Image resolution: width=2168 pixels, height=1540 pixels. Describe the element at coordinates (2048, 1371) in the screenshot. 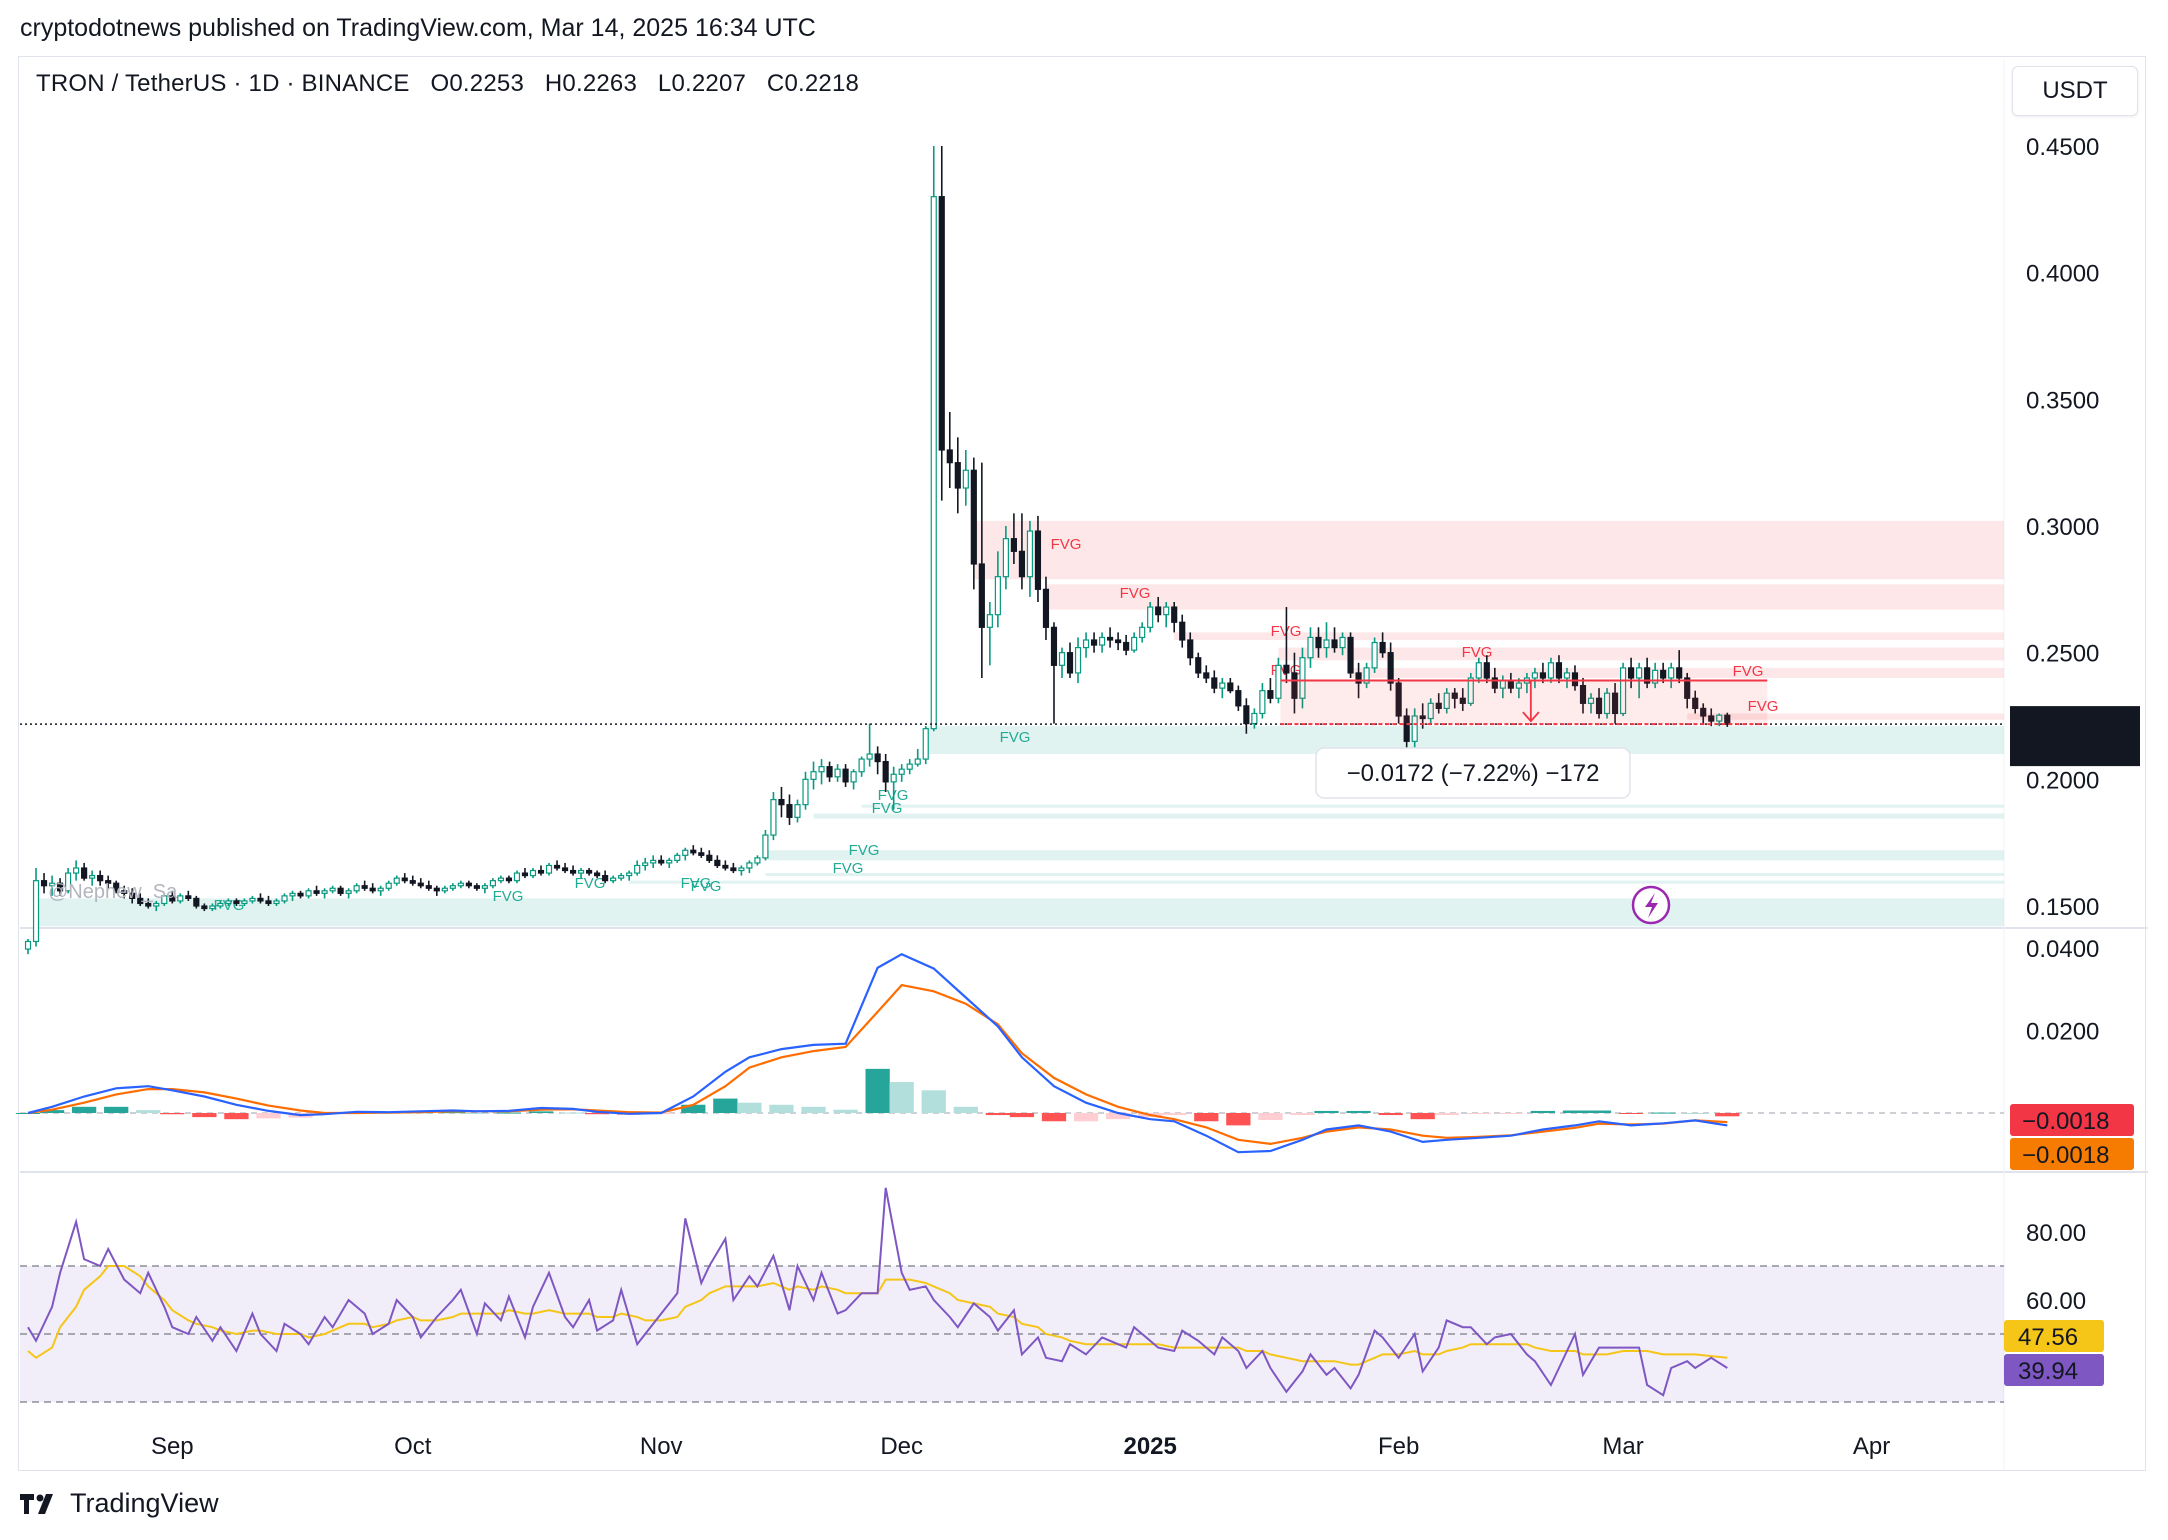

I see `rsi-badge-value: 39.94` at that location.